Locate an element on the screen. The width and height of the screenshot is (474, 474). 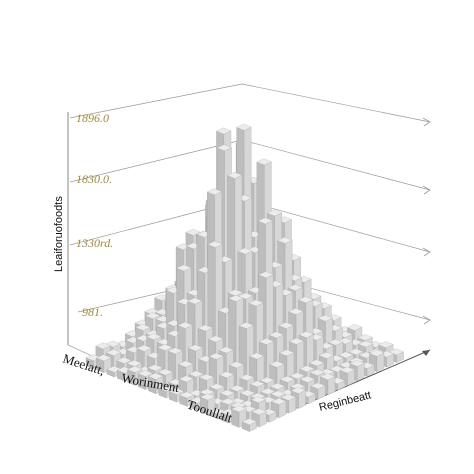
right-floor-arrow is located at coordinates (426, 353).